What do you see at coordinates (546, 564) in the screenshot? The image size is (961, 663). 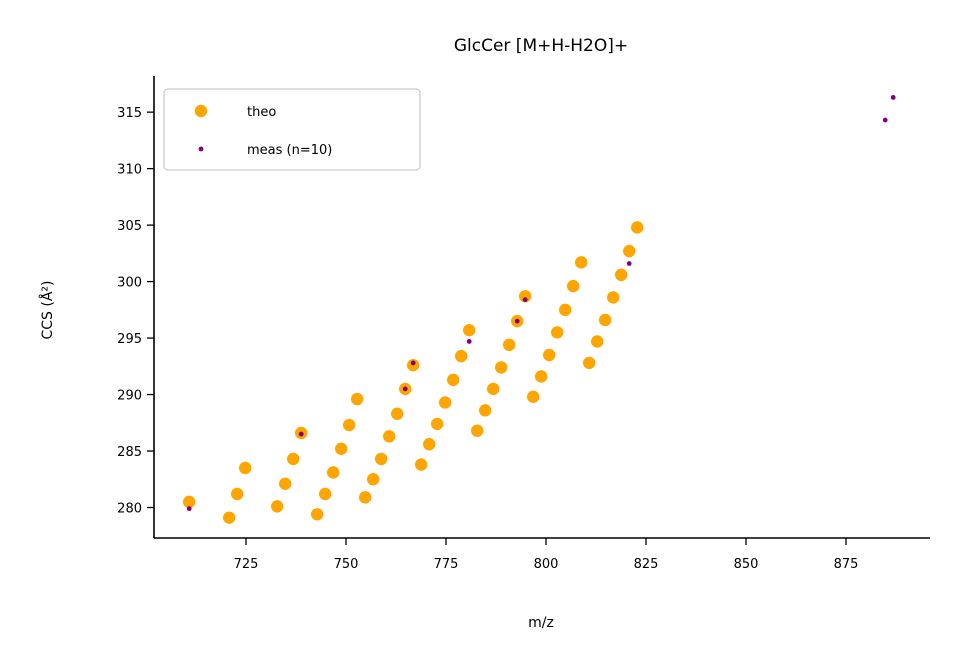 I see `x-tick-label: 800` at bounding box center [546, 564].